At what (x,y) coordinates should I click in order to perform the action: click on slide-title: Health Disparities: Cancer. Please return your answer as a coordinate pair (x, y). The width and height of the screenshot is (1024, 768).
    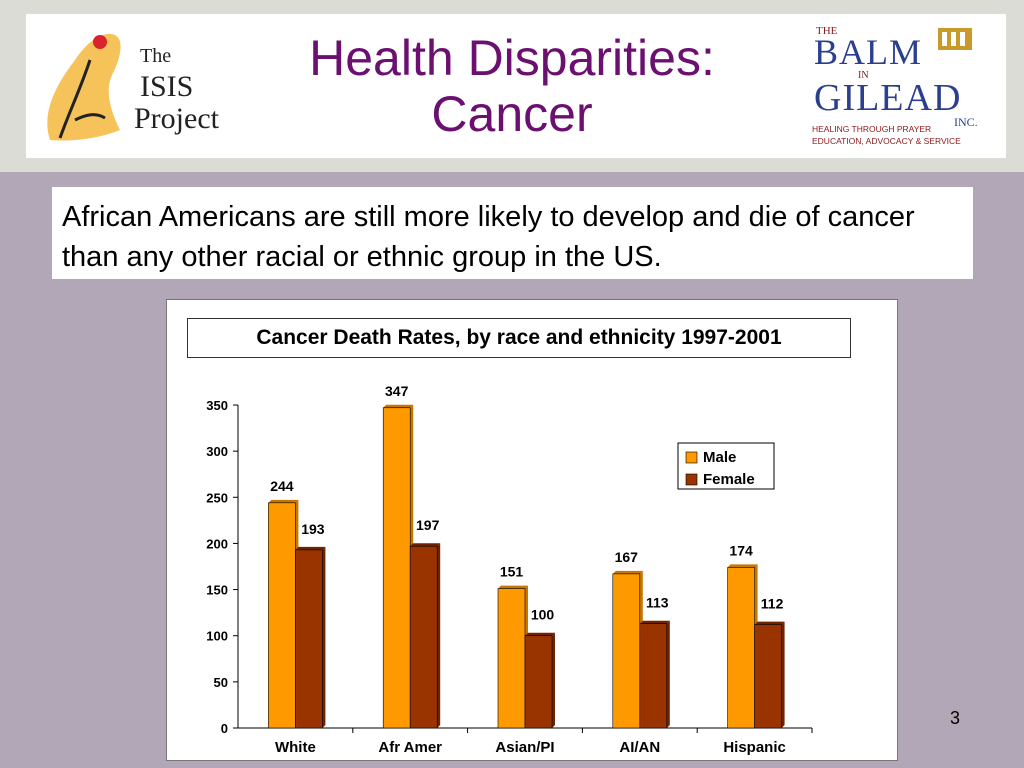
    Looking at the image, I should click on (512, 86).